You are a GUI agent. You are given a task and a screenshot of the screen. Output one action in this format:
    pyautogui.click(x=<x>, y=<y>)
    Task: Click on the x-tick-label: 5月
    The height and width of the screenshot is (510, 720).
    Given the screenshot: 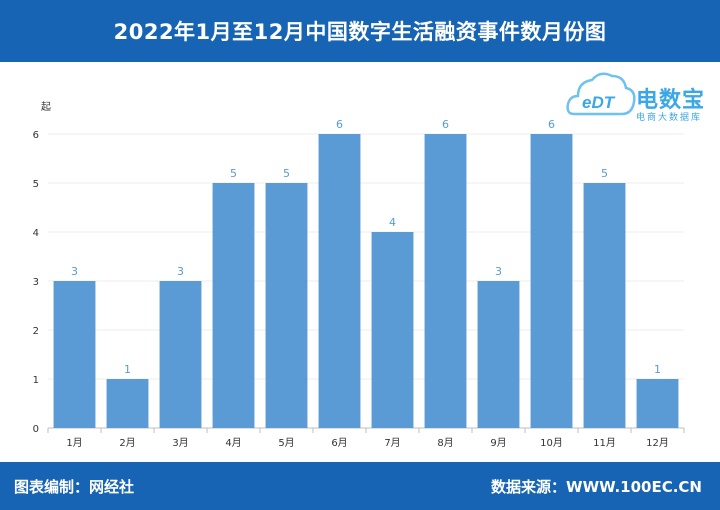 What is the action you would take?
    pyautogui.click(x=286, y=443)
    